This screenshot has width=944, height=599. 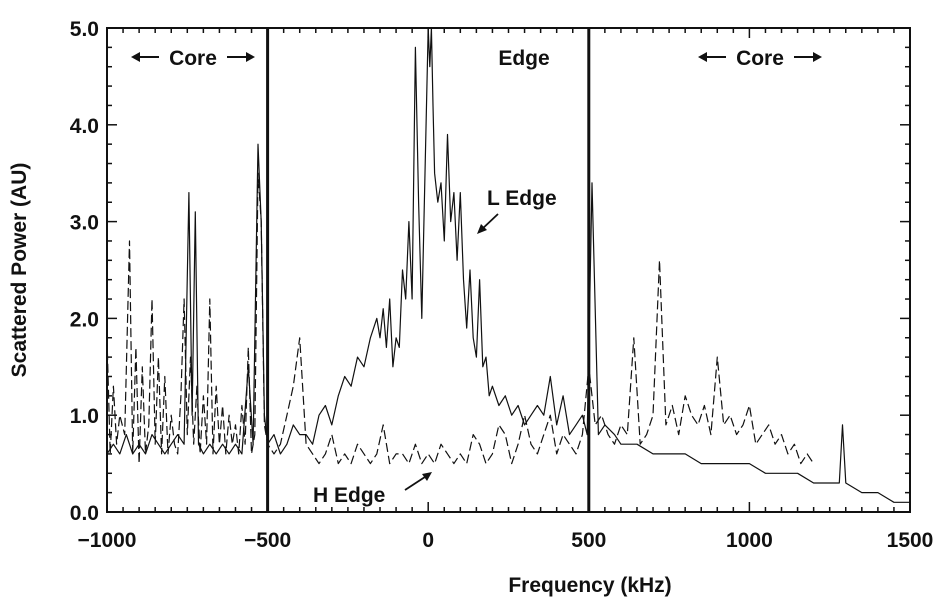 I want to click on x-tick-label: 1500, so click(x=910, y=540).